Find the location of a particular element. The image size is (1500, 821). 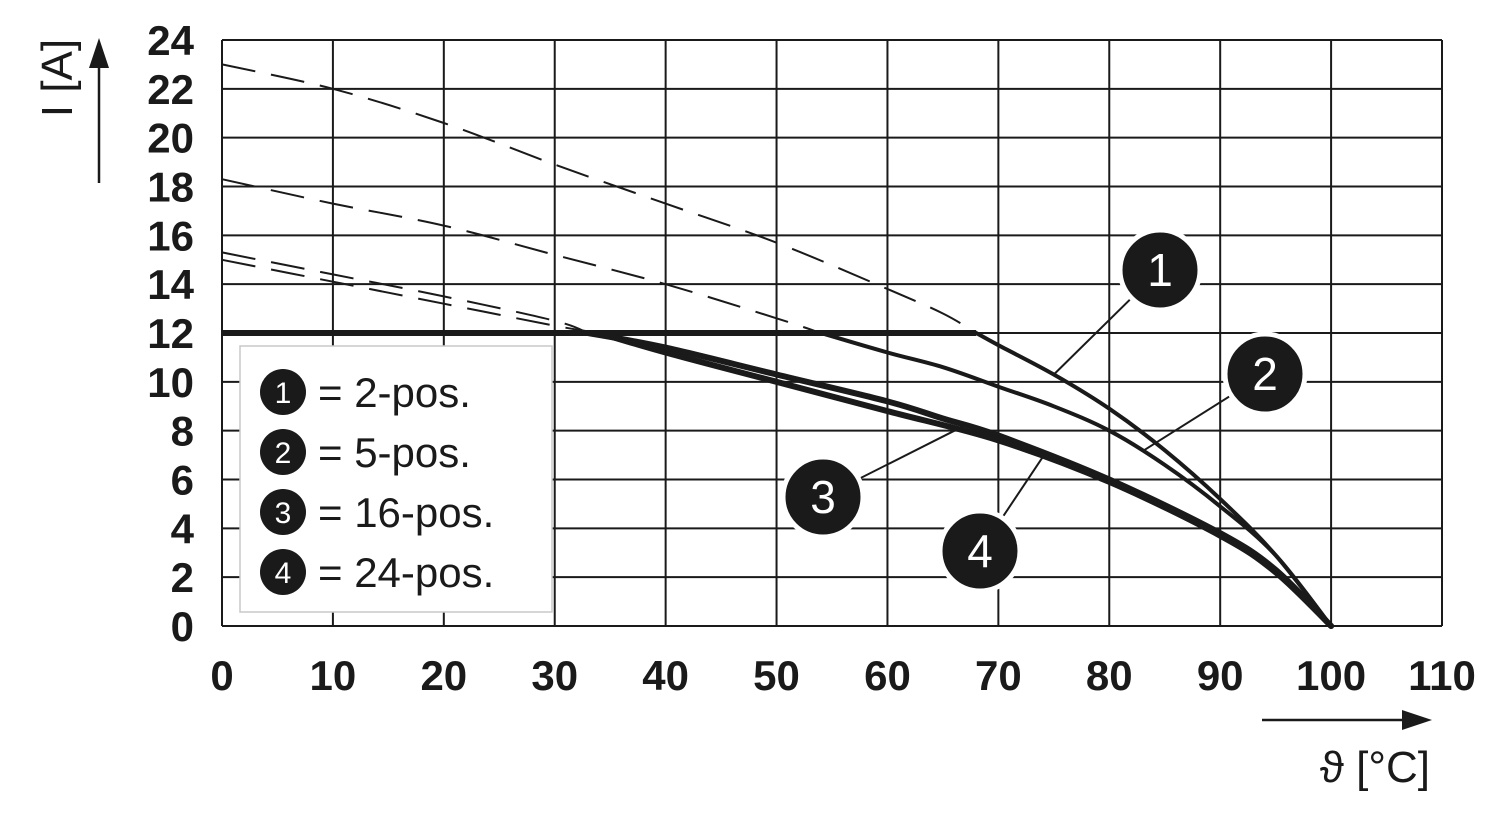

legend-badge-number: 4 is located at coordinates (283, 573).